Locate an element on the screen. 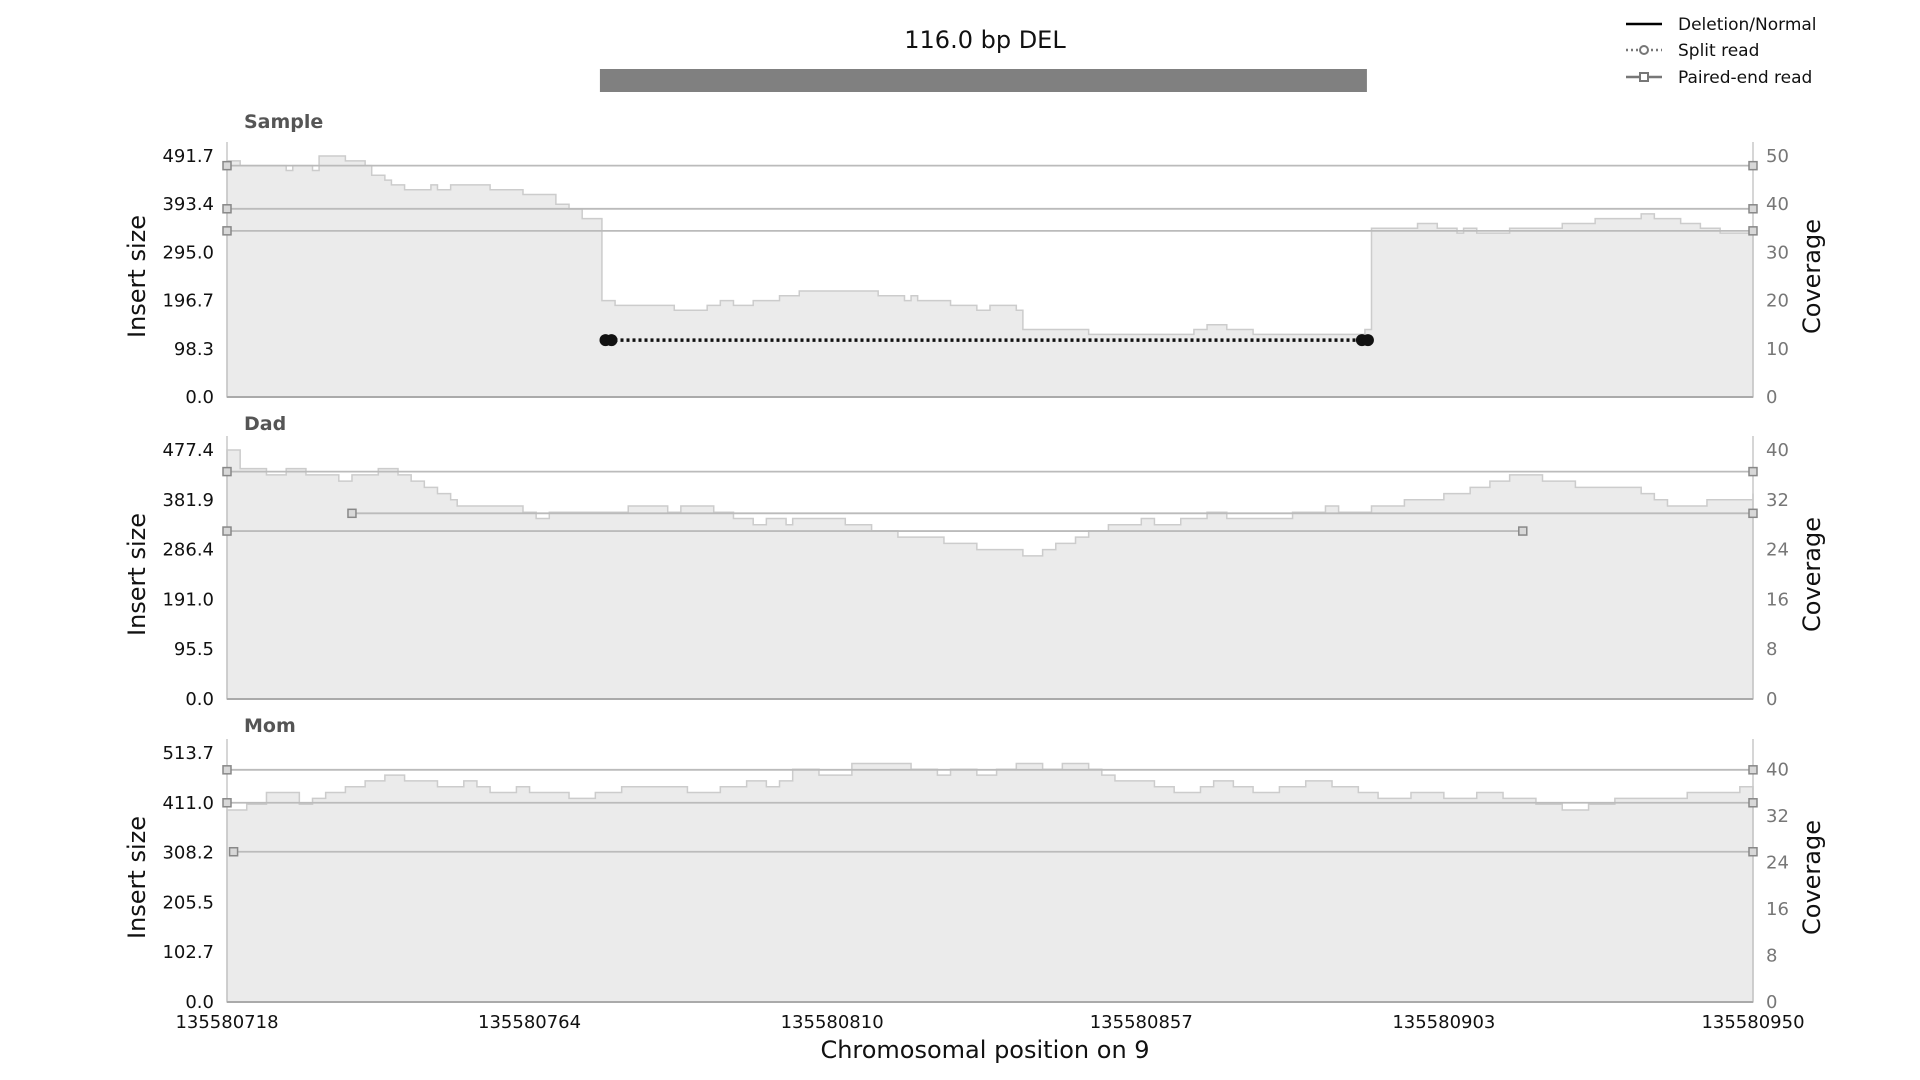  panel-title: Mom is located at coordinates (270, 726).